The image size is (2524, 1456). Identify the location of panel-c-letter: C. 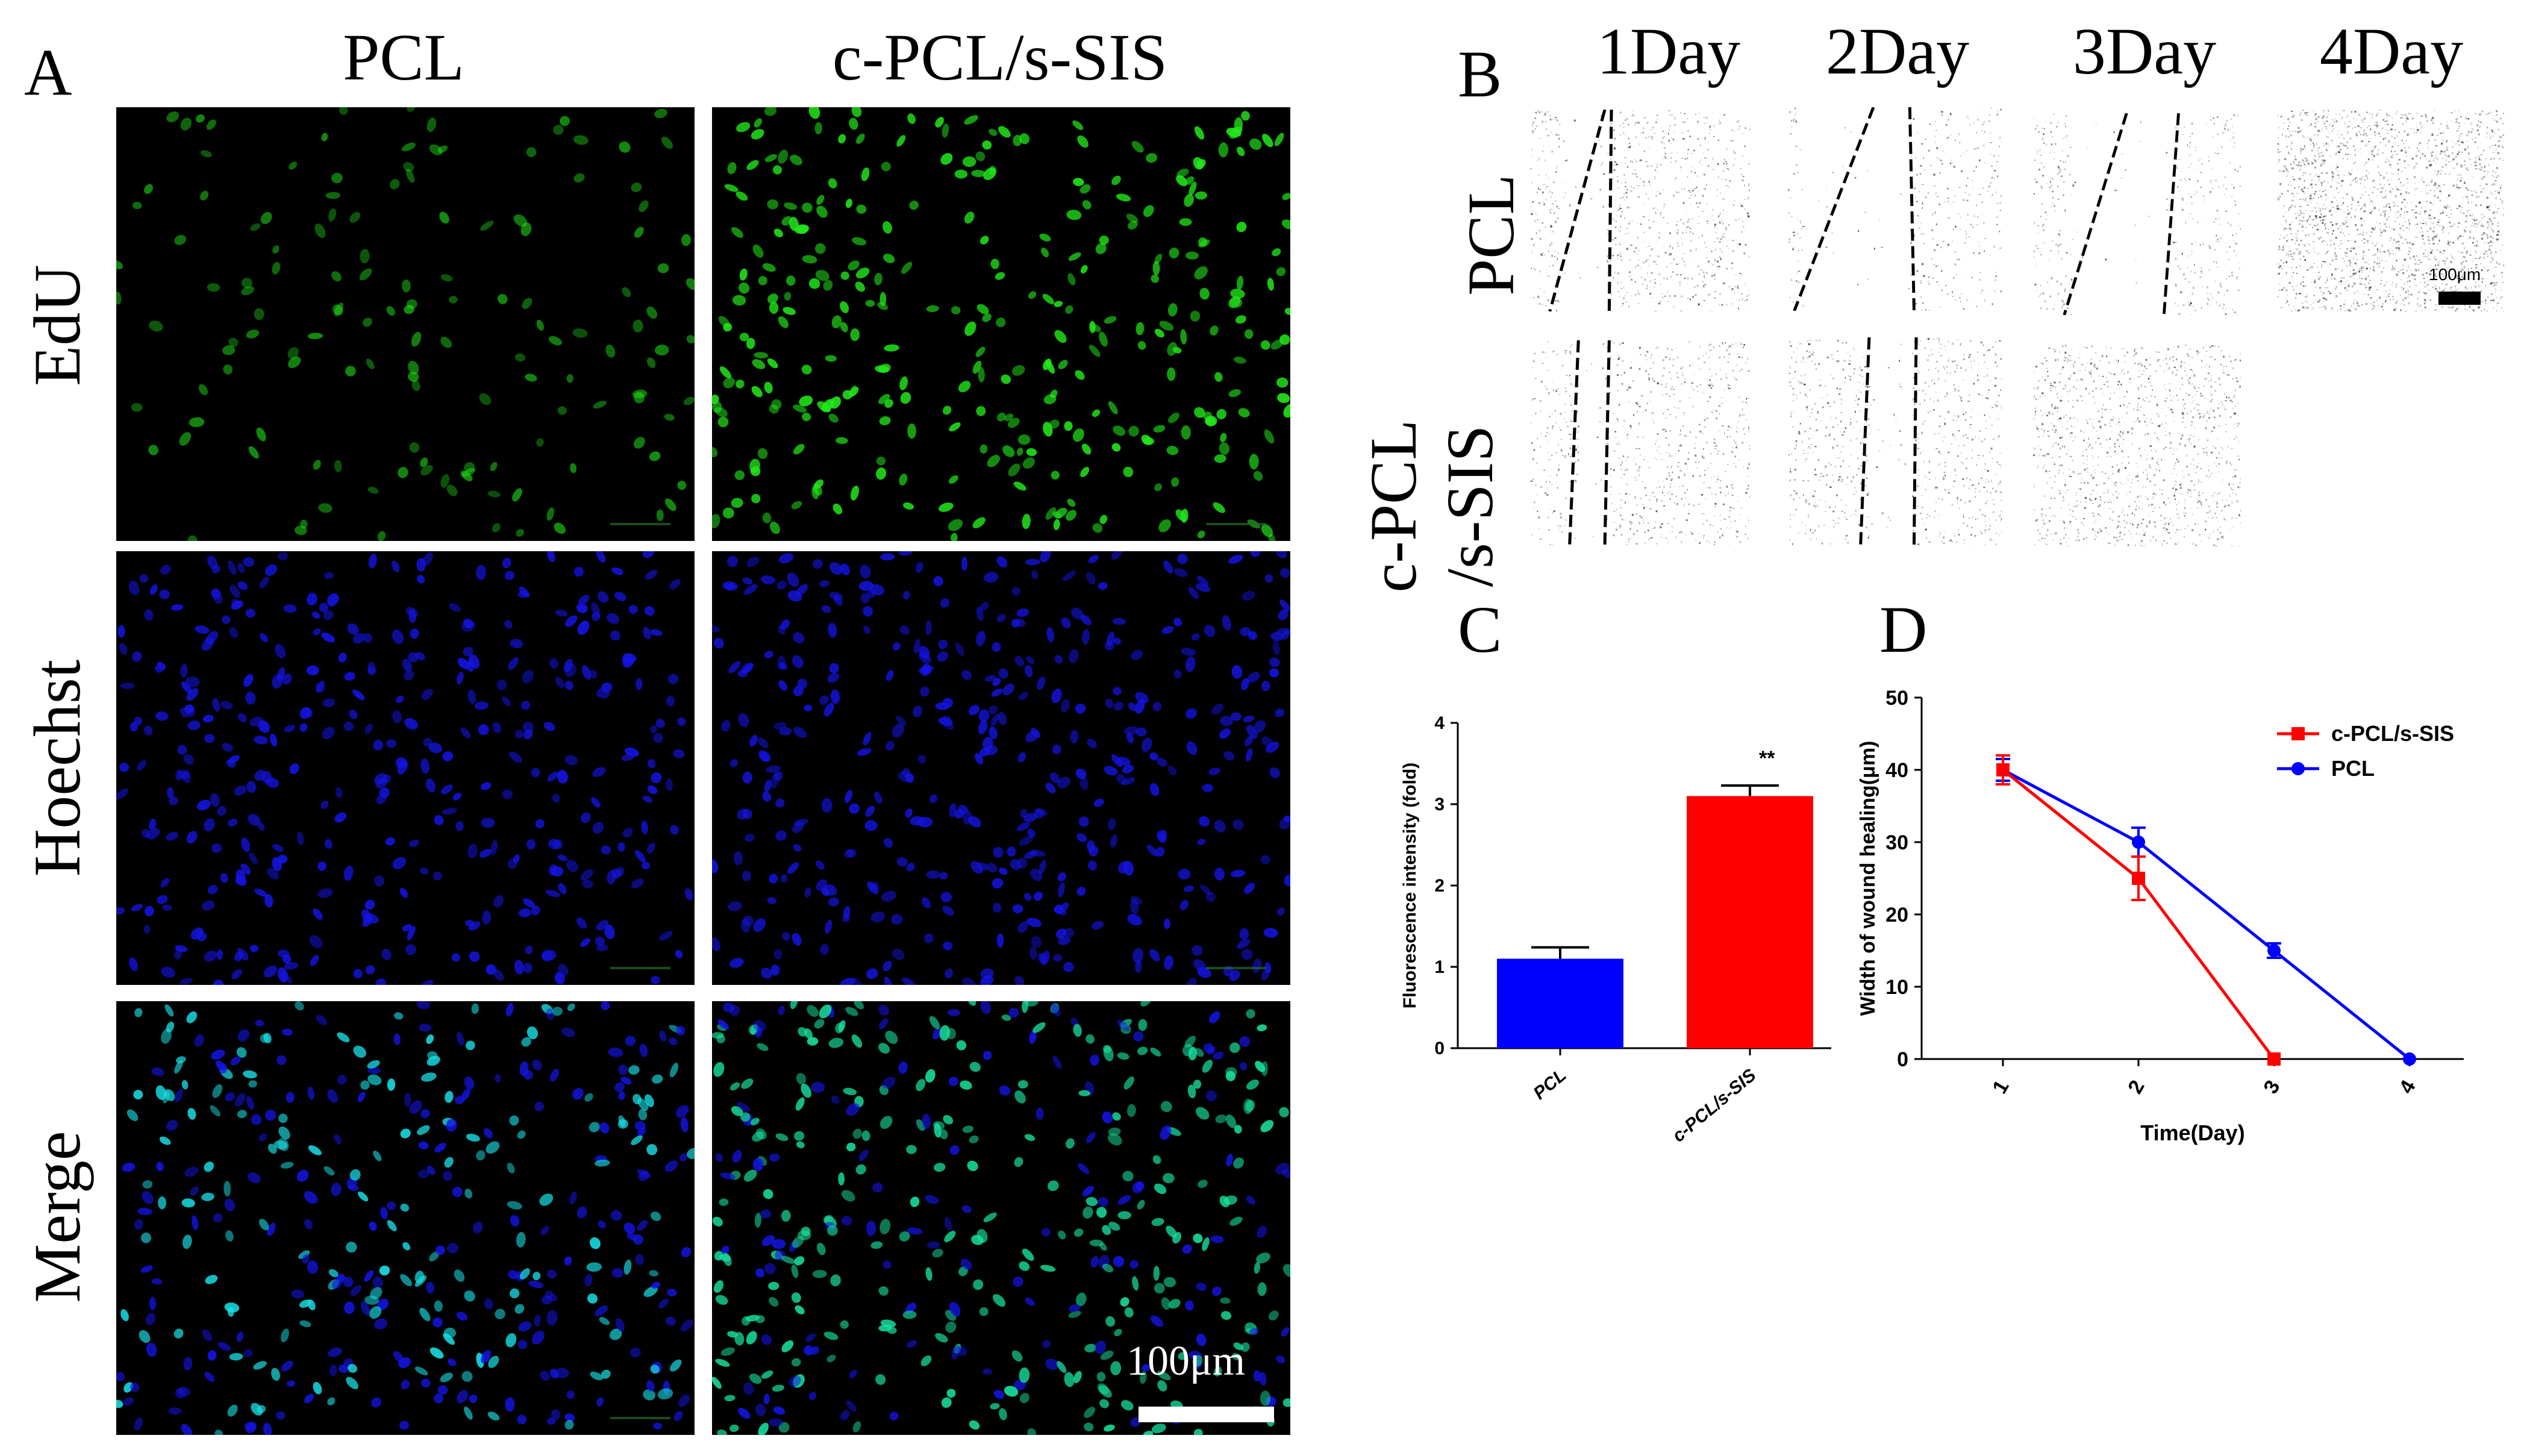
(1480, 629).